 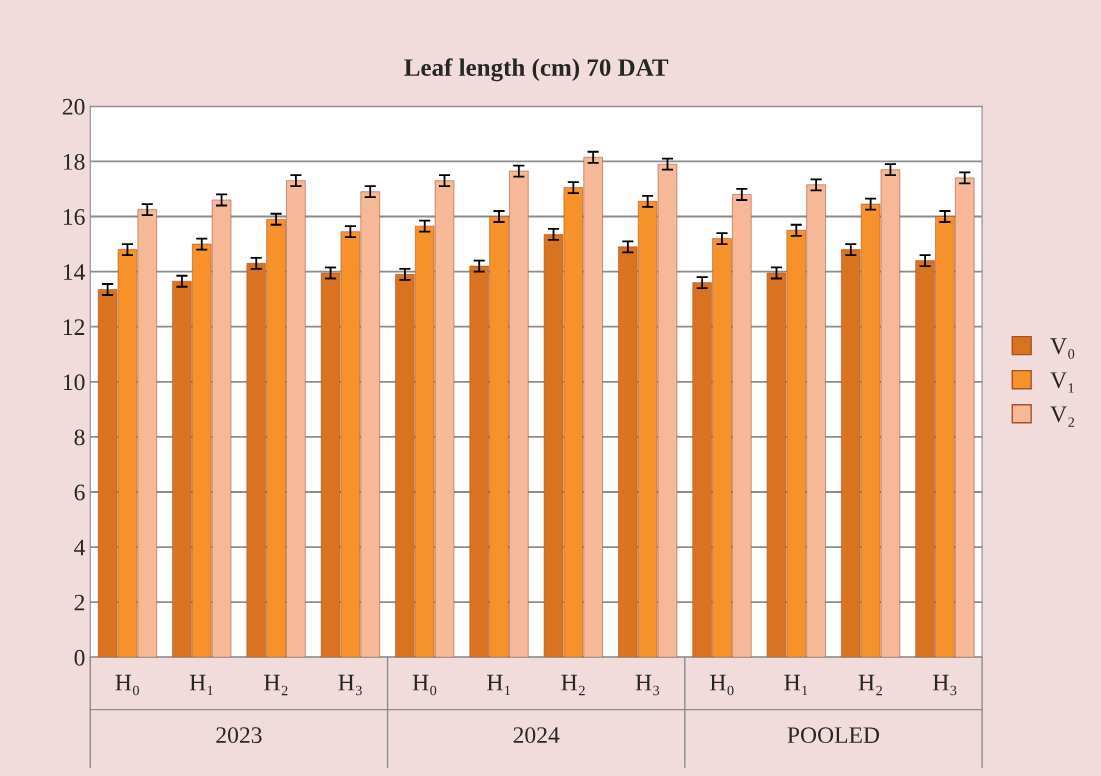 I want to click on y-tick-label: 0, so click(x=79, y=657).